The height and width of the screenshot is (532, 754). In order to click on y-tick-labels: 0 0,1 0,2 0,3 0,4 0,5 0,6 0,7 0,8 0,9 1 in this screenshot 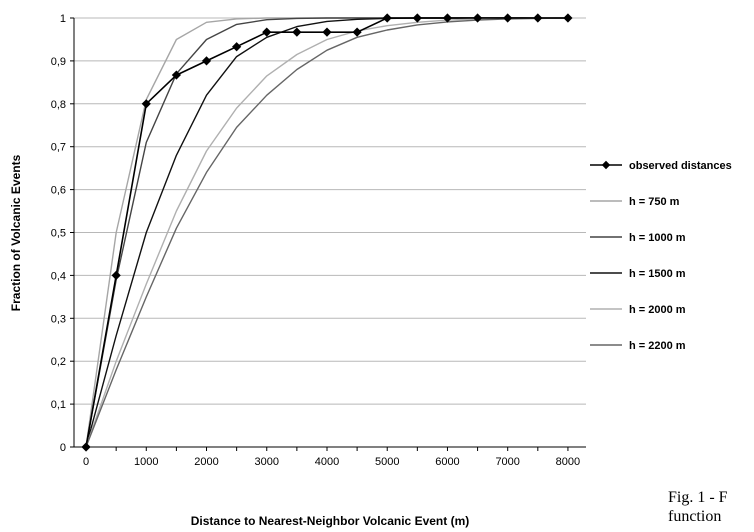, I will do `click(58, 233)`.